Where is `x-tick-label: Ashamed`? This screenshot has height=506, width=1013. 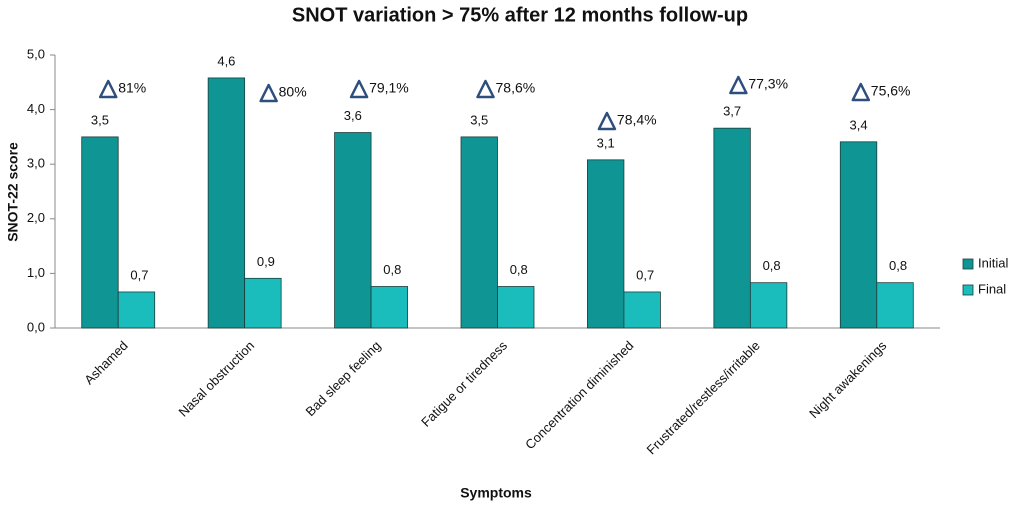
x-tick-label: Ashamed is located at coordinates (105, 362).